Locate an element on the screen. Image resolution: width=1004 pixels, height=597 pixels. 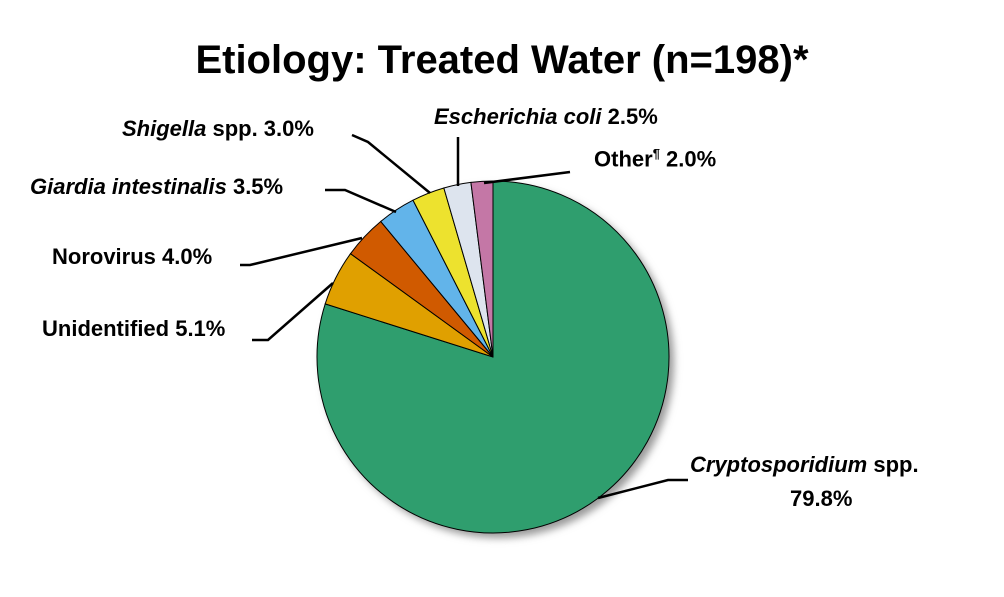
label-norovirus: Norovirus 4.0% is located at coordinates (132, 256).